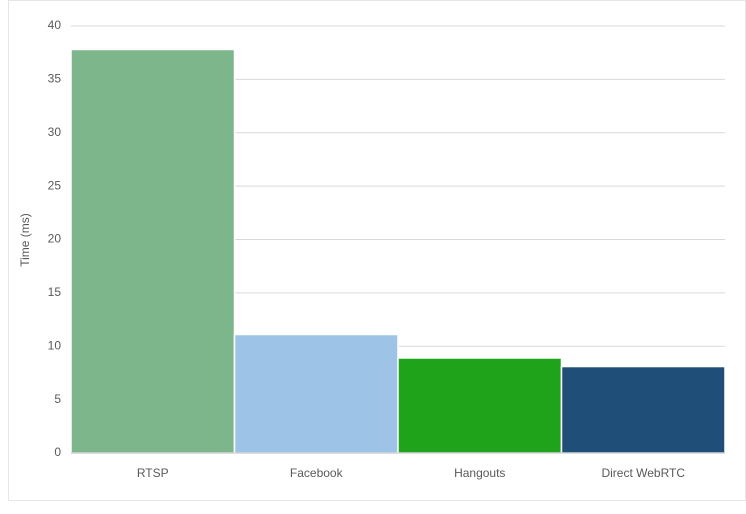 The width and height of the screenshot is (746, 514). Describe the element at coordinates (479, 473) in the screenshot. I see `x-tick-label: Hangouts` at that location.